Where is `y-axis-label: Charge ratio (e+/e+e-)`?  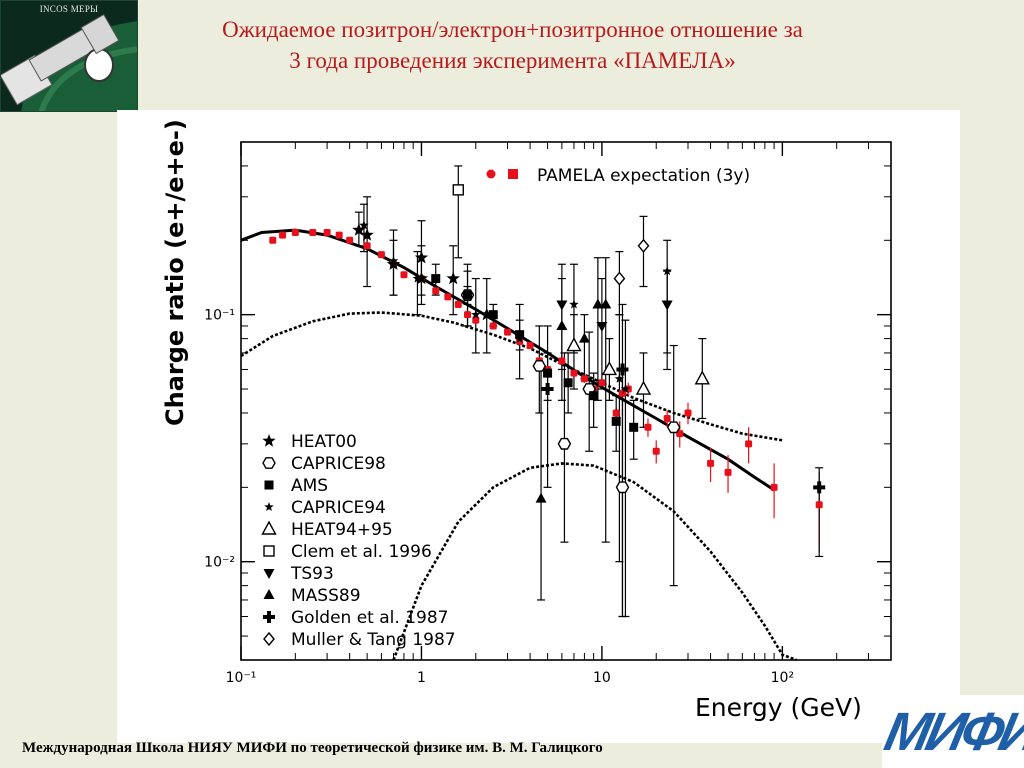
y-axis-label: Charge ratio (e+/e+e-) is located at coordinates (175, 272).